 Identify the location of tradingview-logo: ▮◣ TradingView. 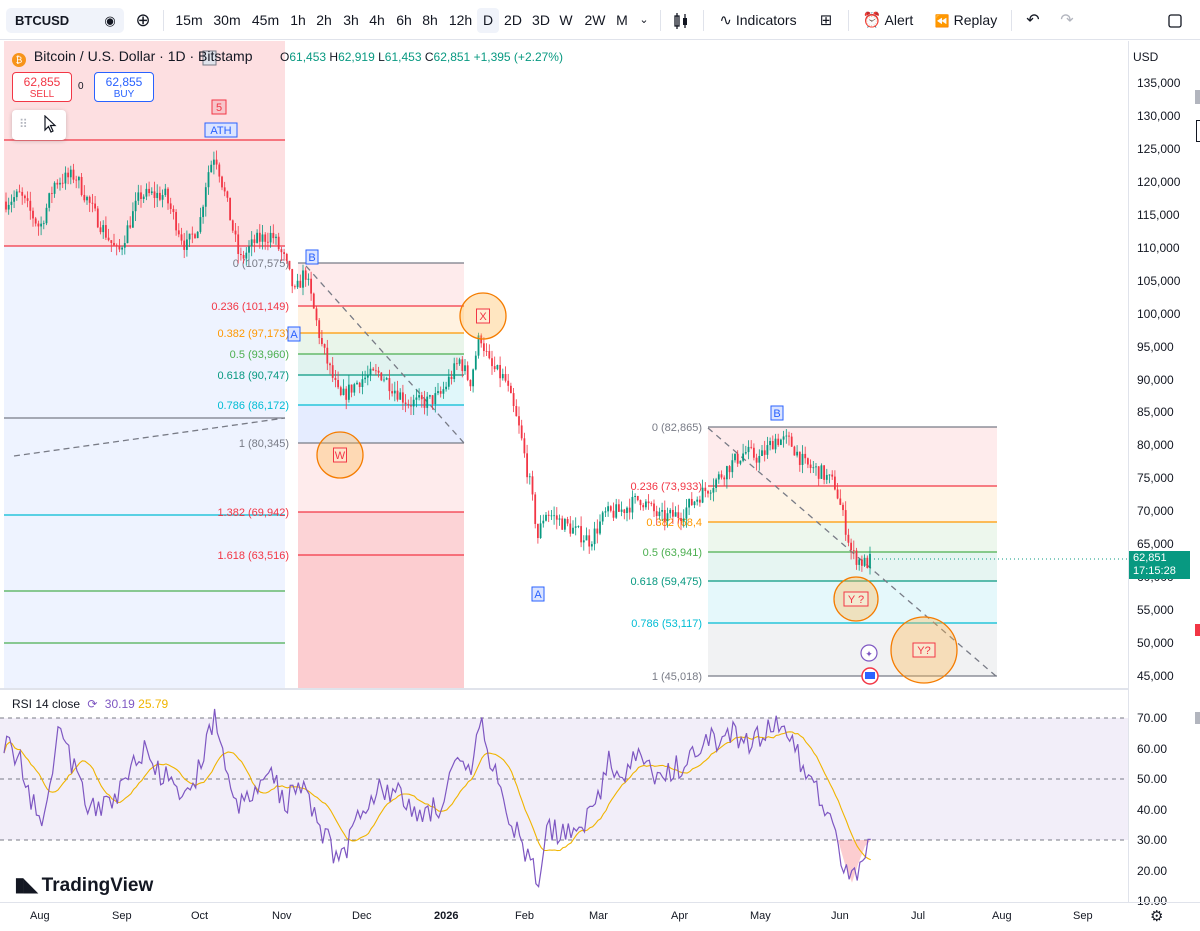
(83, 884).